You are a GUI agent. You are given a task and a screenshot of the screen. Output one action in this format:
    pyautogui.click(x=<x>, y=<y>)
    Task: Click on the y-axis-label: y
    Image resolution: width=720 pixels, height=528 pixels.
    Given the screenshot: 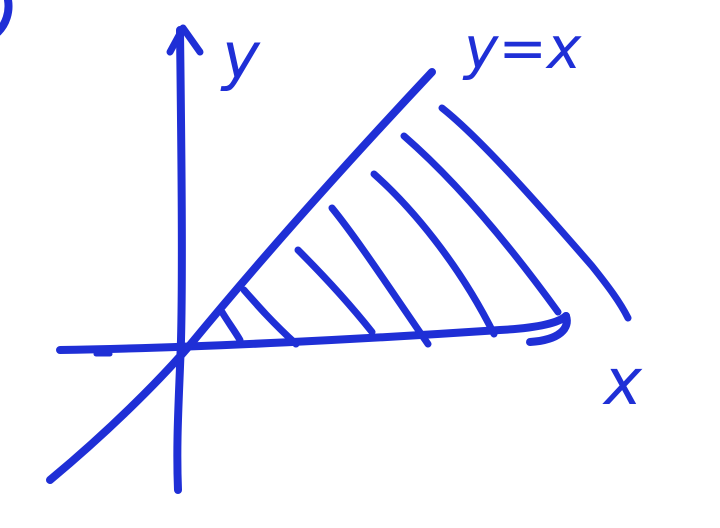 What is the action you would take?
    pyautogui.click(x=240, y=57)
    